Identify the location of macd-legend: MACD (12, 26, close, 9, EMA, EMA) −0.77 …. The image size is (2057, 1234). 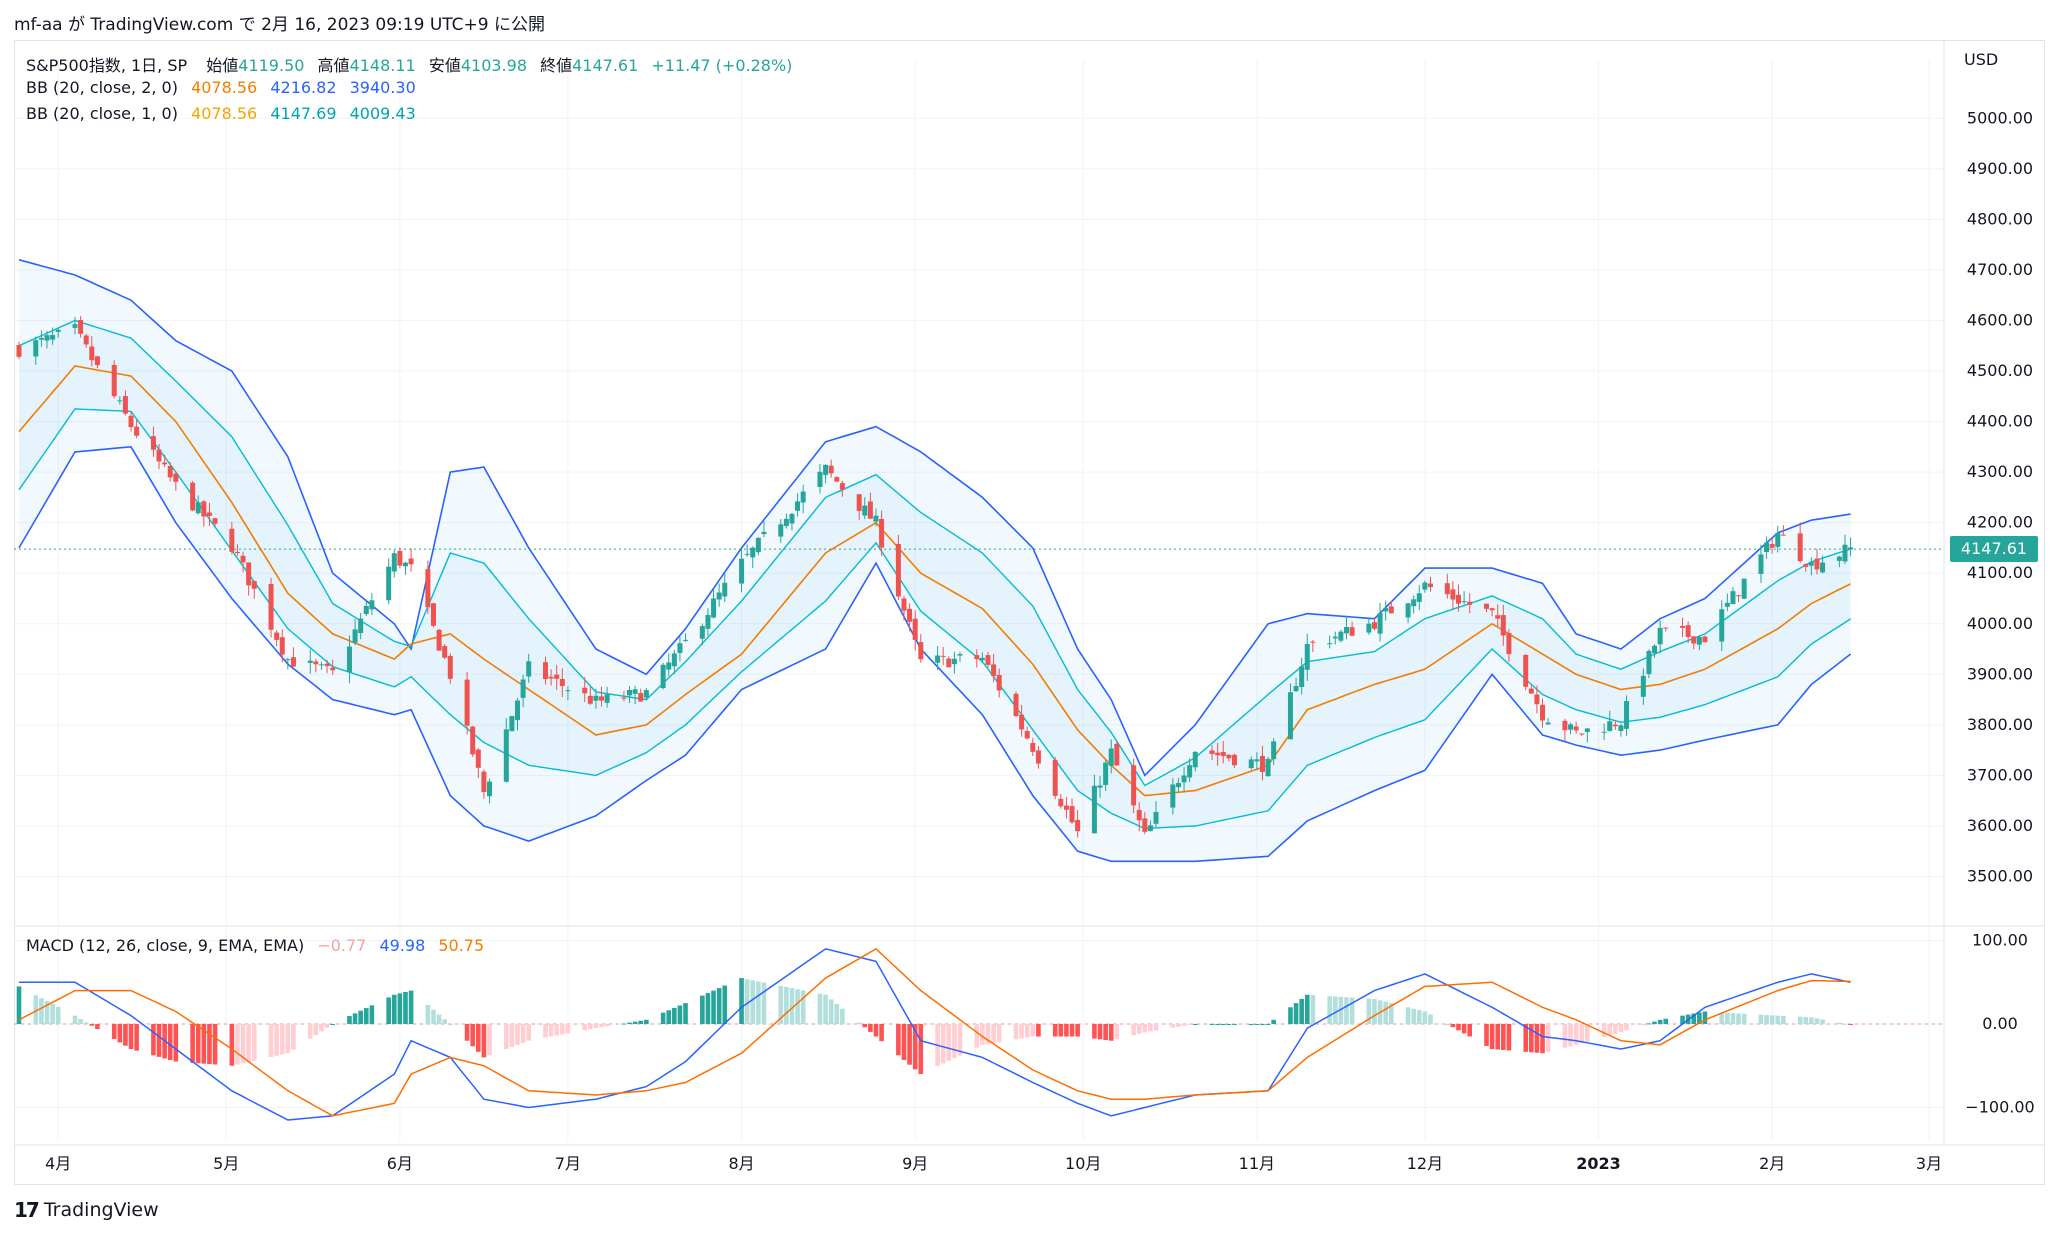
(259, 945).